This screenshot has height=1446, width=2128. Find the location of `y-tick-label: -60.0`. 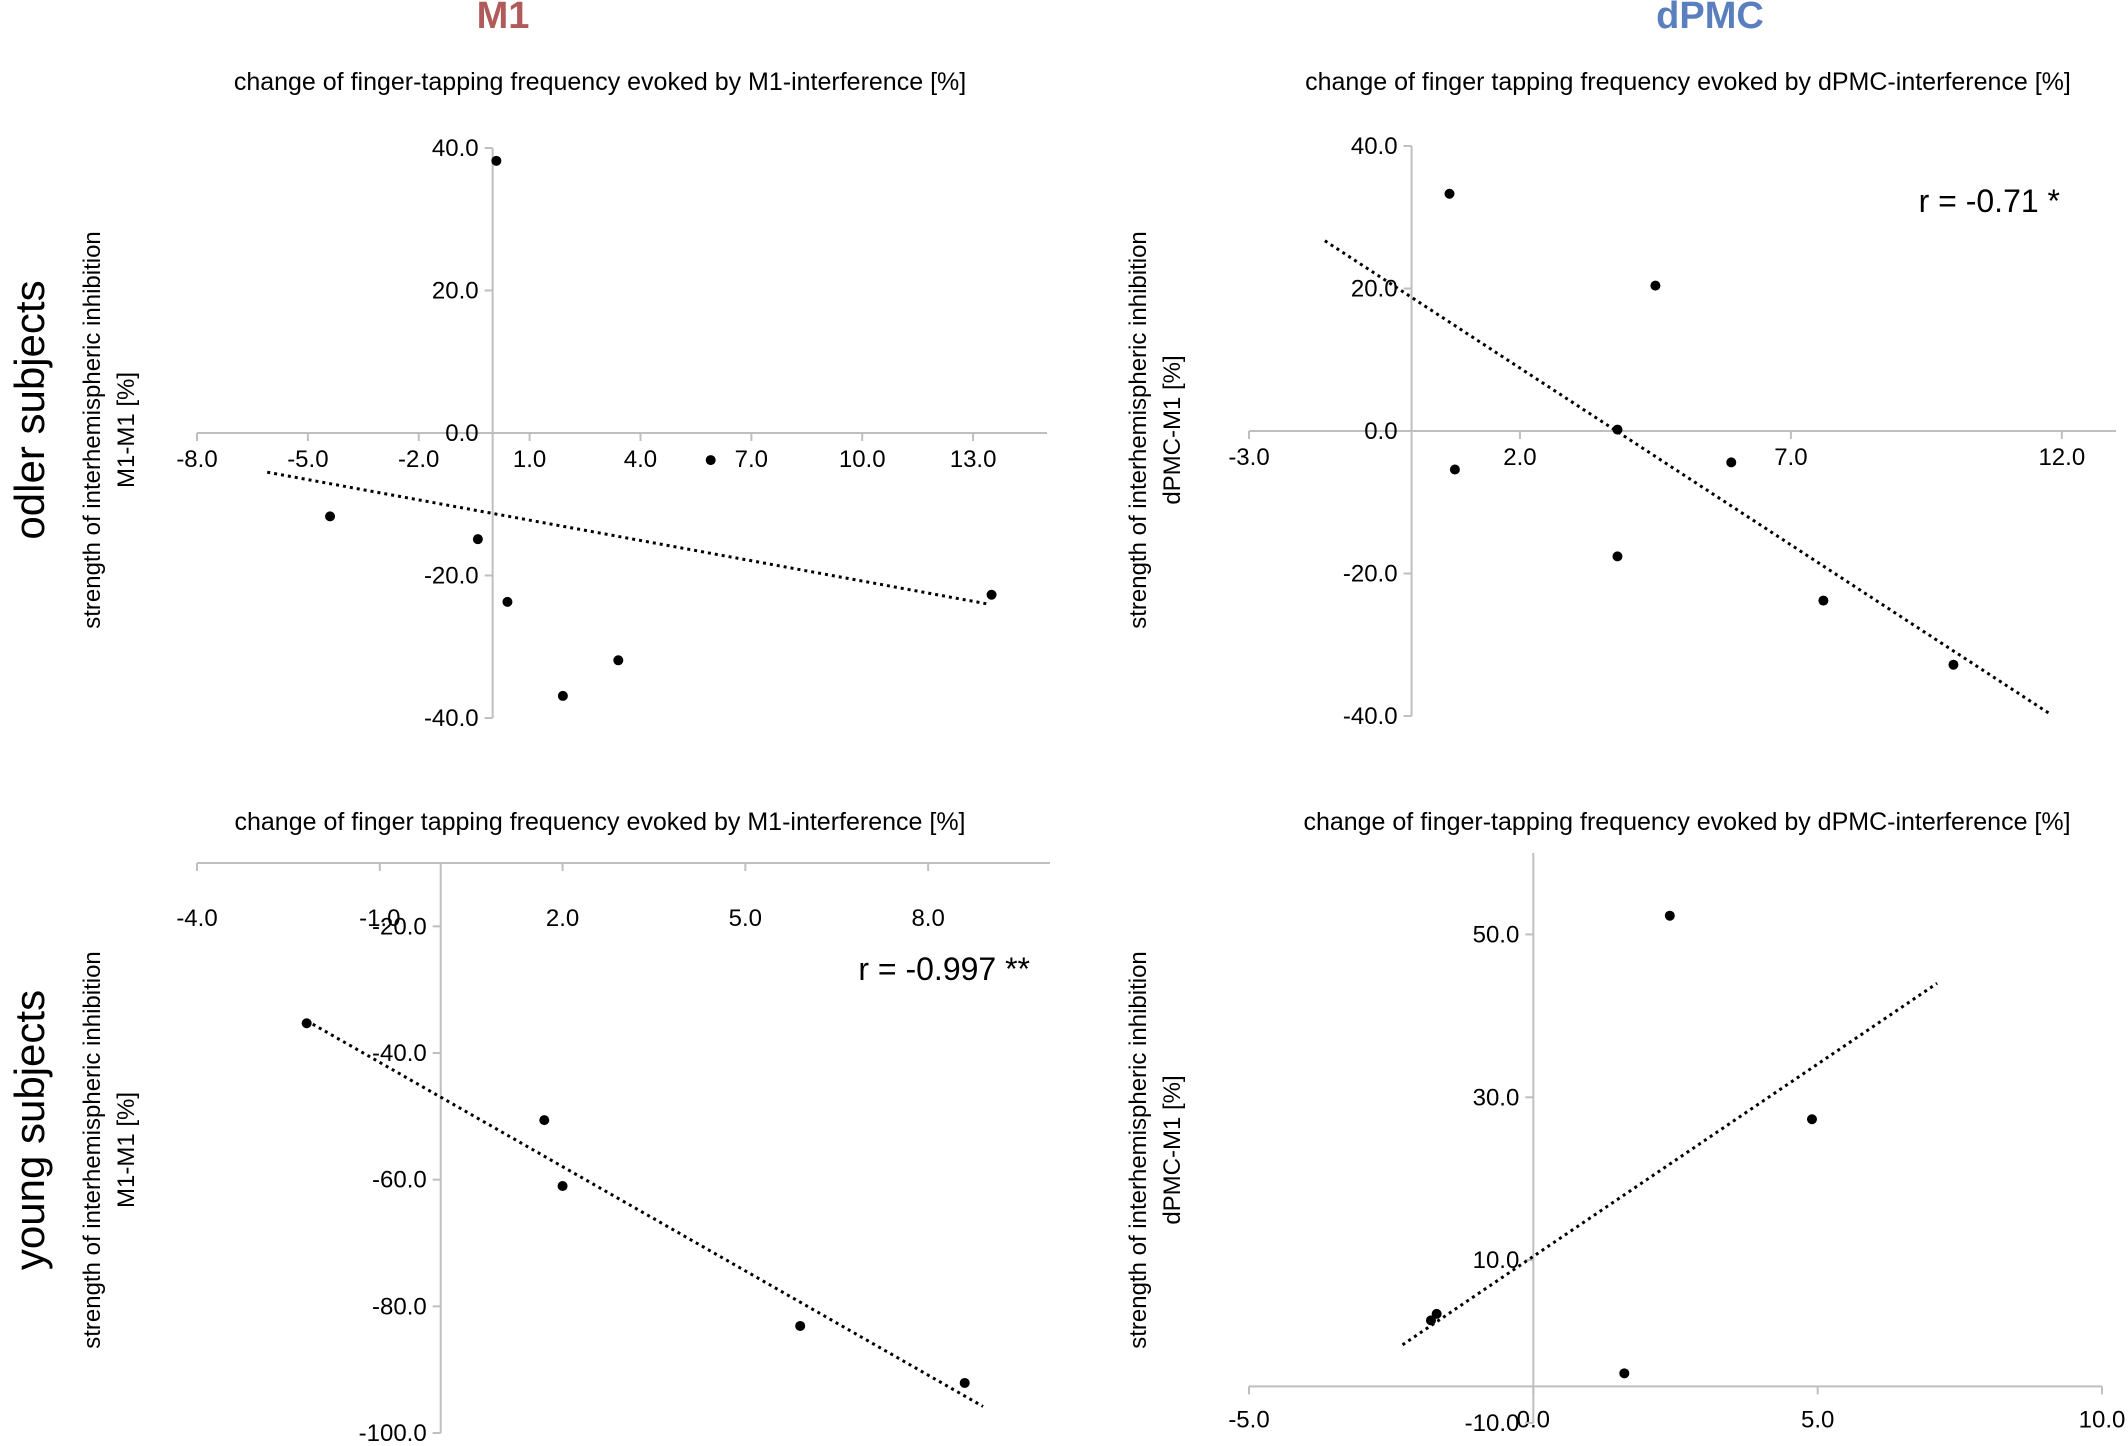

y-tick-label: -60.0 is located at coordinates (399, 1180).